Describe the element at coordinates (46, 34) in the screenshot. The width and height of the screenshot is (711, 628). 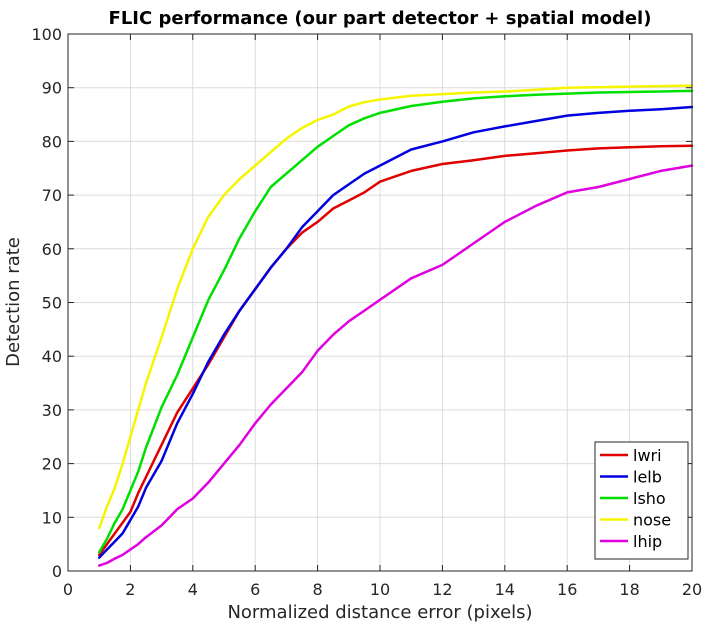
I see `y-tick-label: 100` at that location.